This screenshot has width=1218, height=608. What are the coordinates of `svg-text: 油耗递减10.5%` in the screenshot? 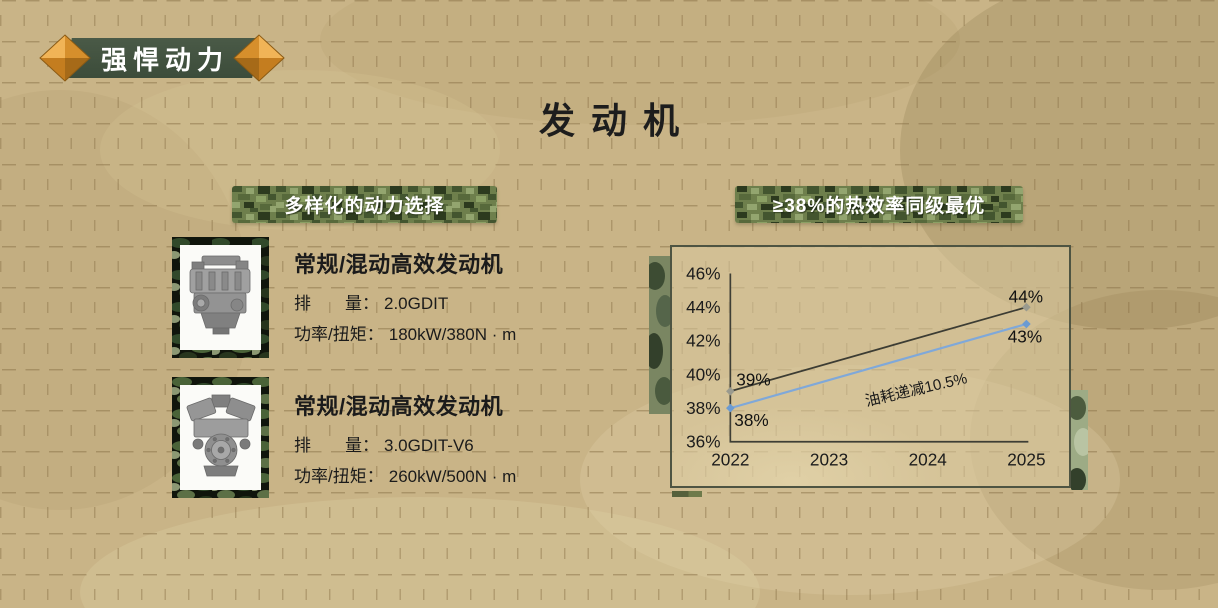 It's located at (916, 390).